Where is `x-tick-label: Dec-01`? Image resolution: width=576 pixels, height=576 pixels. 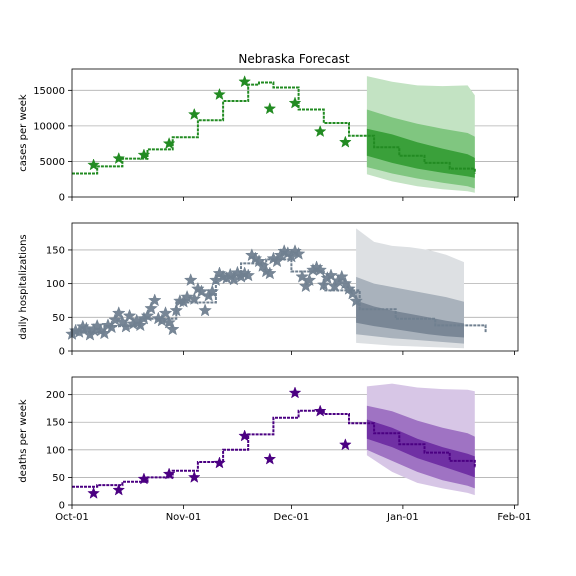
x-tick-label: Dec-01 is located at coordinates (292, 517).